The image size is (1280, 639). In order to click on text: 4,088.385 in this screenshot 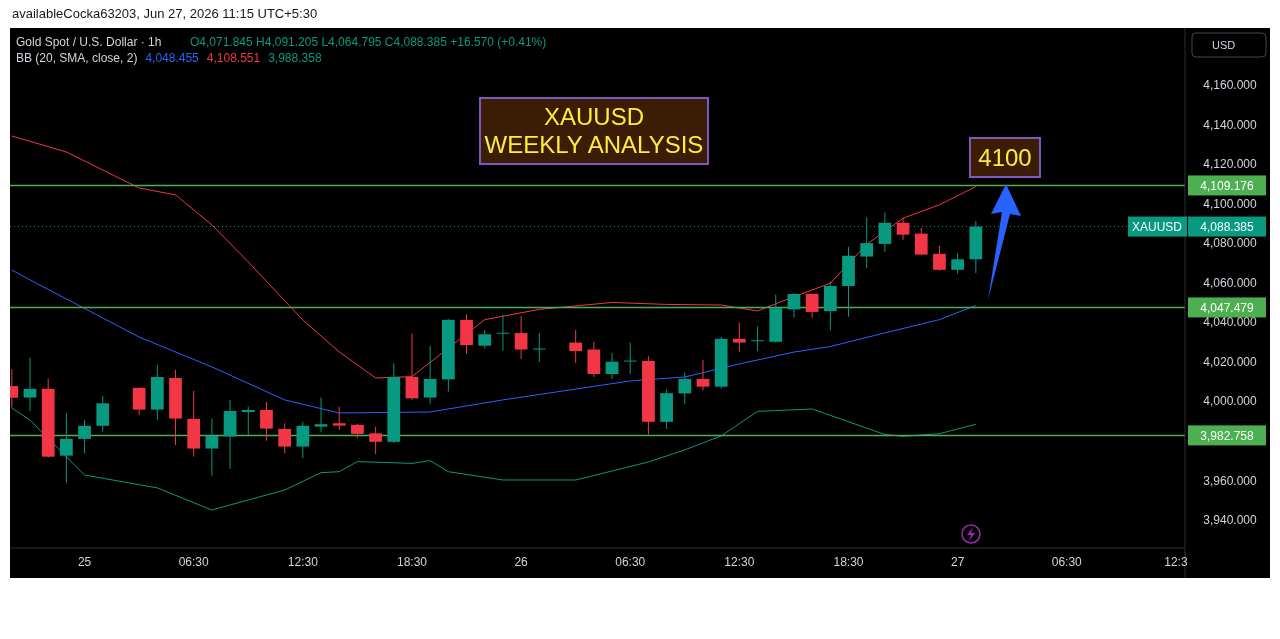, I will do `click(1227, 226)`.